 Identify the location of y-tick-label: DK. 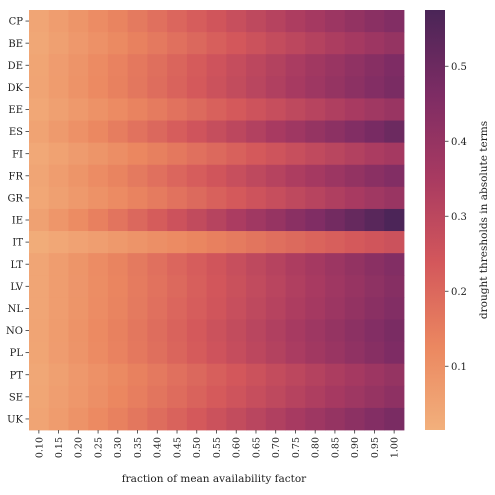
(16, 88).